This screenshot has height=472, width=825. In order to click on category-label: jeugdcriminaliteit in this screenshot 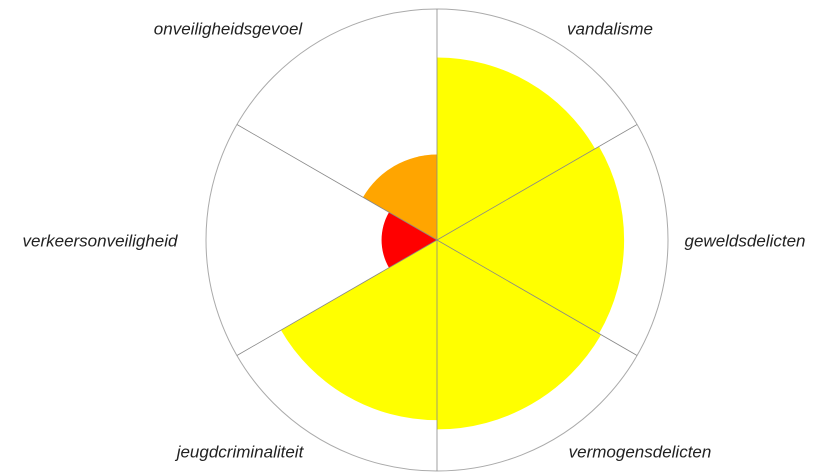, I will do `click(240, 451)`.